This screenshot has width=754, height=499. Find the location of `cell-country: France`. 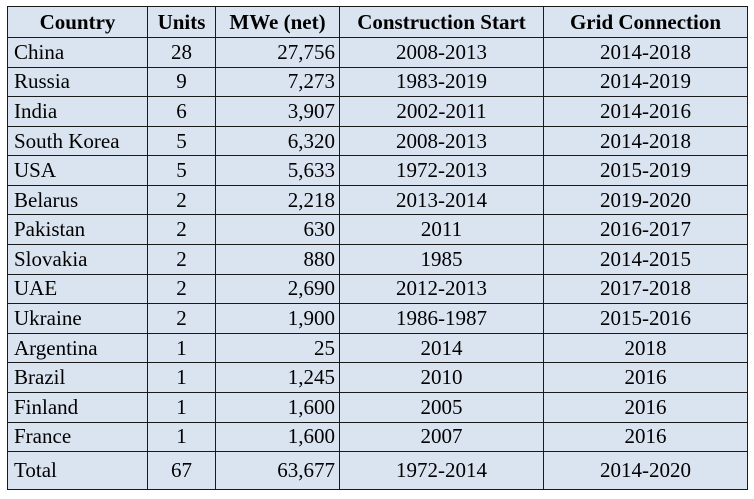

cell-country: France is located at coordinates (77, 437).